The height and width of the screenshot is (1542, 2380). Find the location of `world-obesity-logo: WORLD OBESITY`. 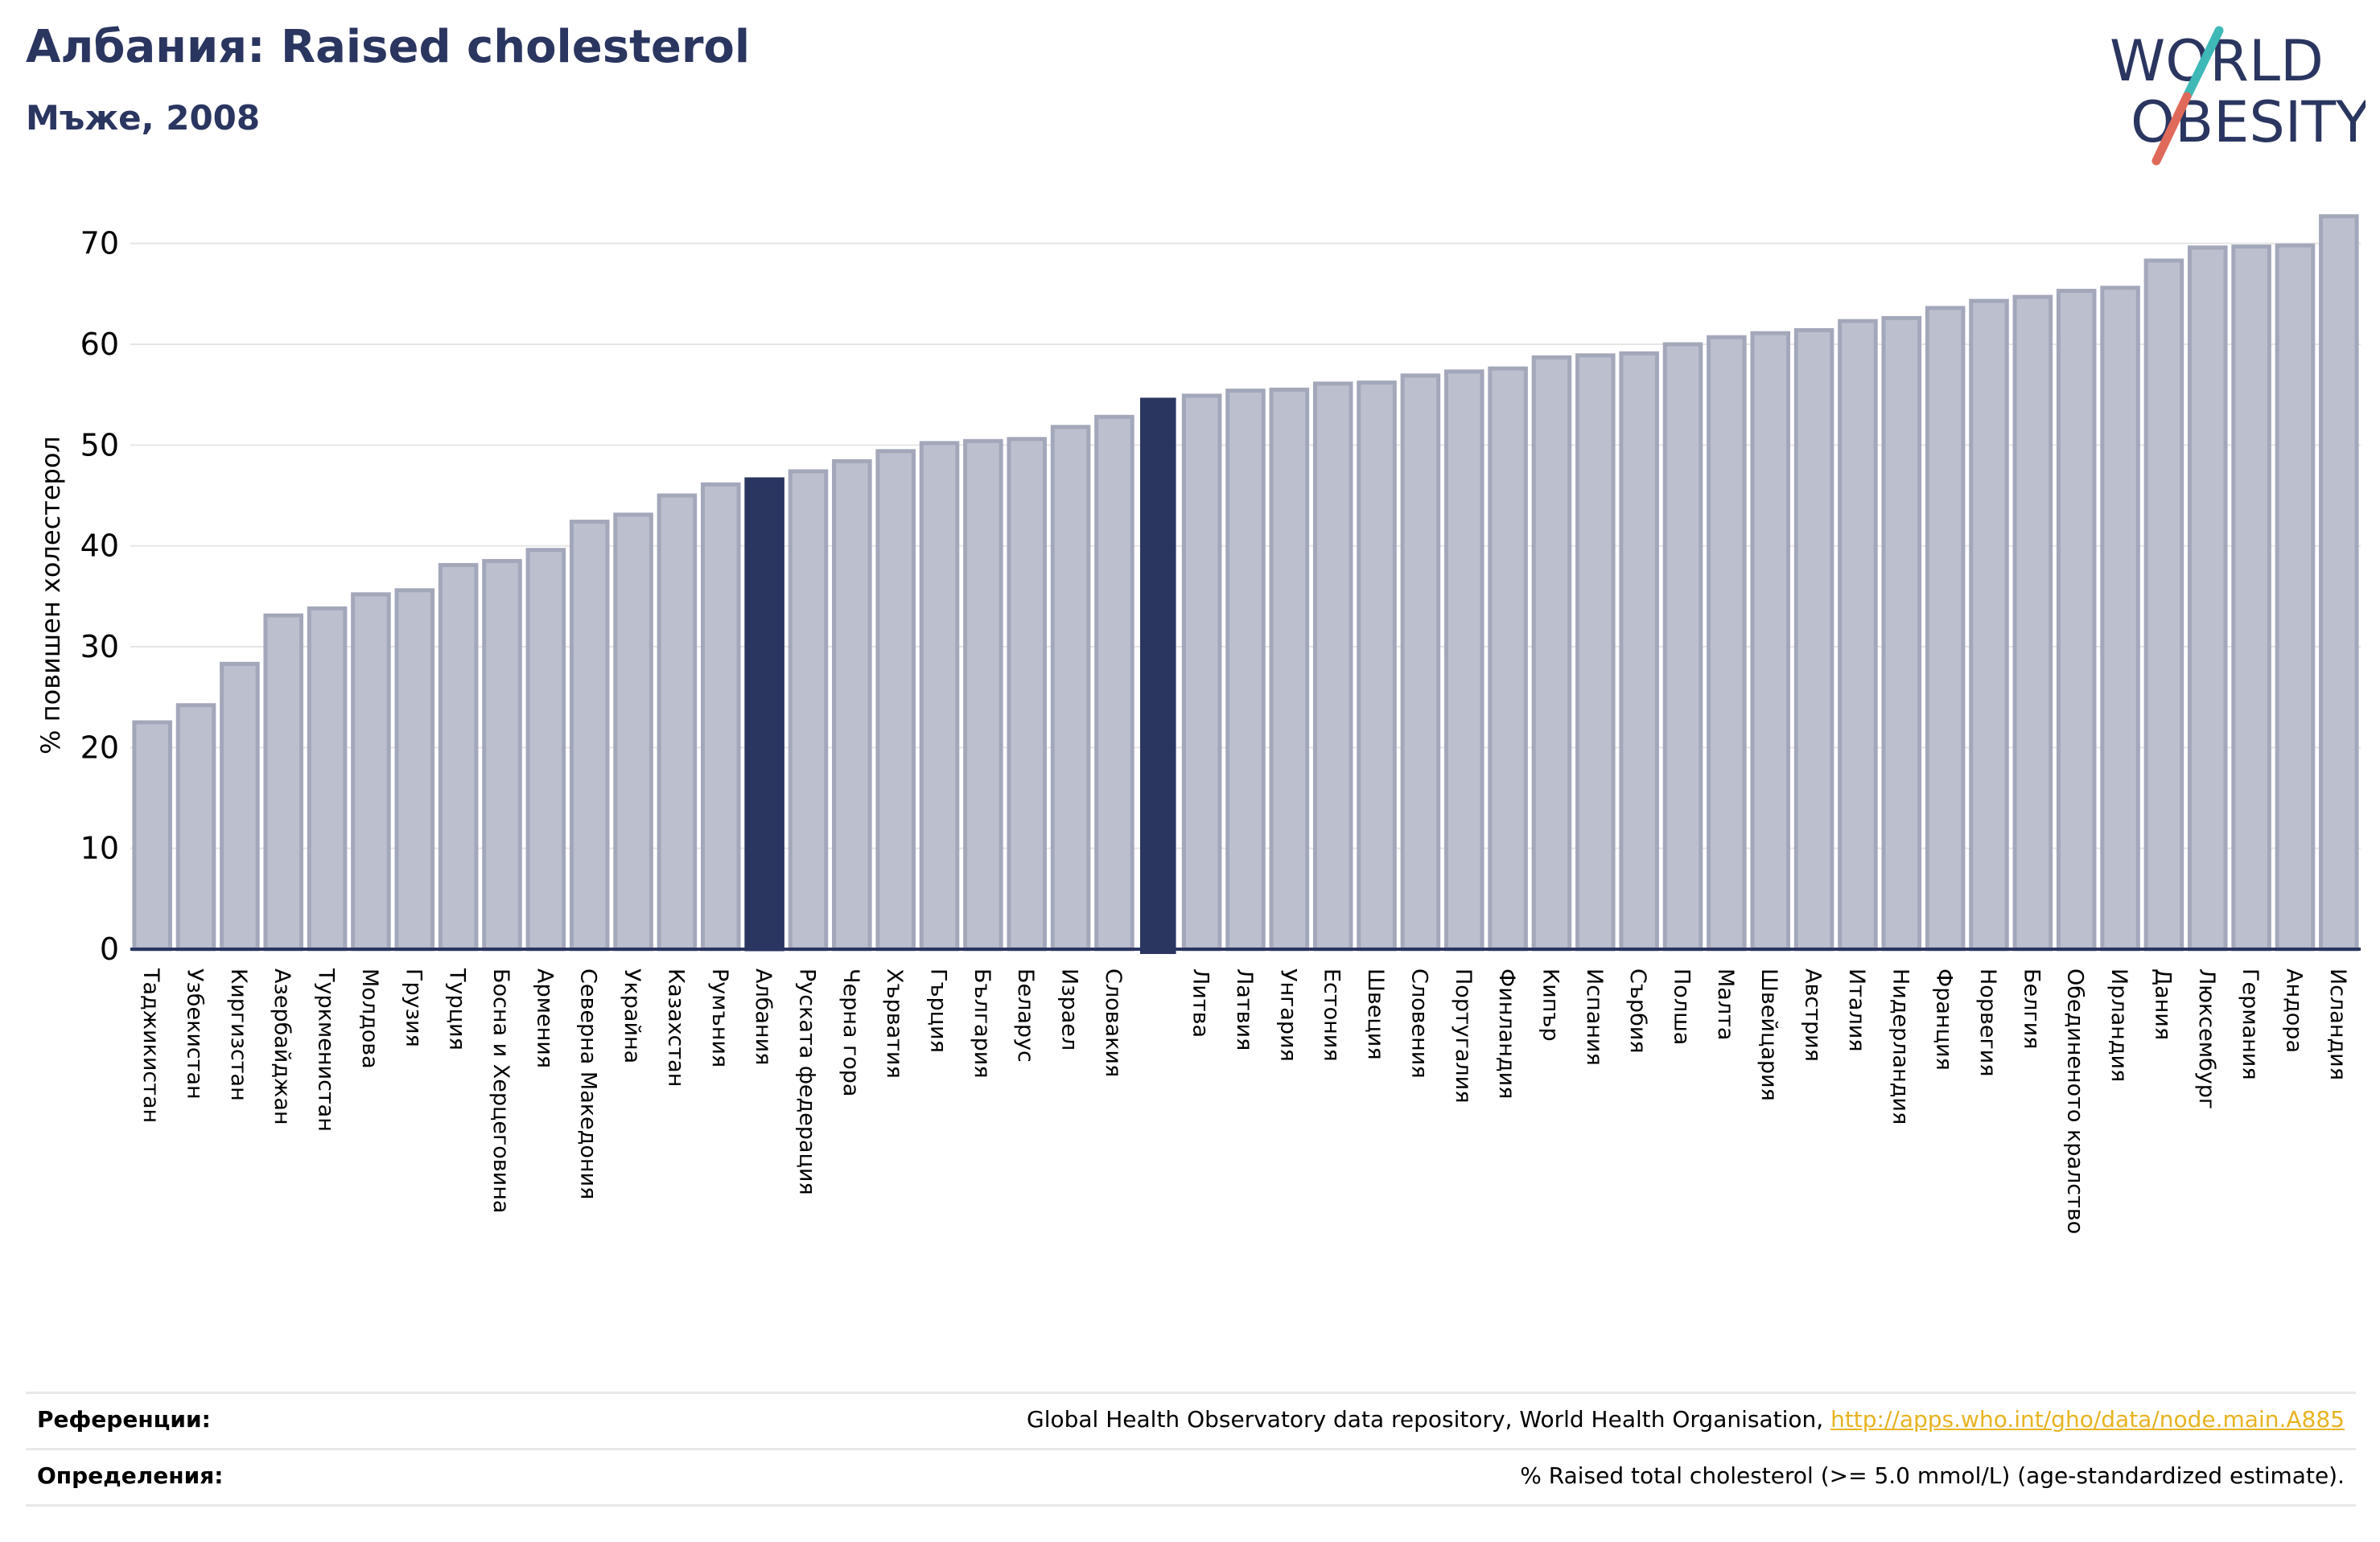

world-obesity-logo: WORLD OBESITY is located at coordinates (2238, 96).